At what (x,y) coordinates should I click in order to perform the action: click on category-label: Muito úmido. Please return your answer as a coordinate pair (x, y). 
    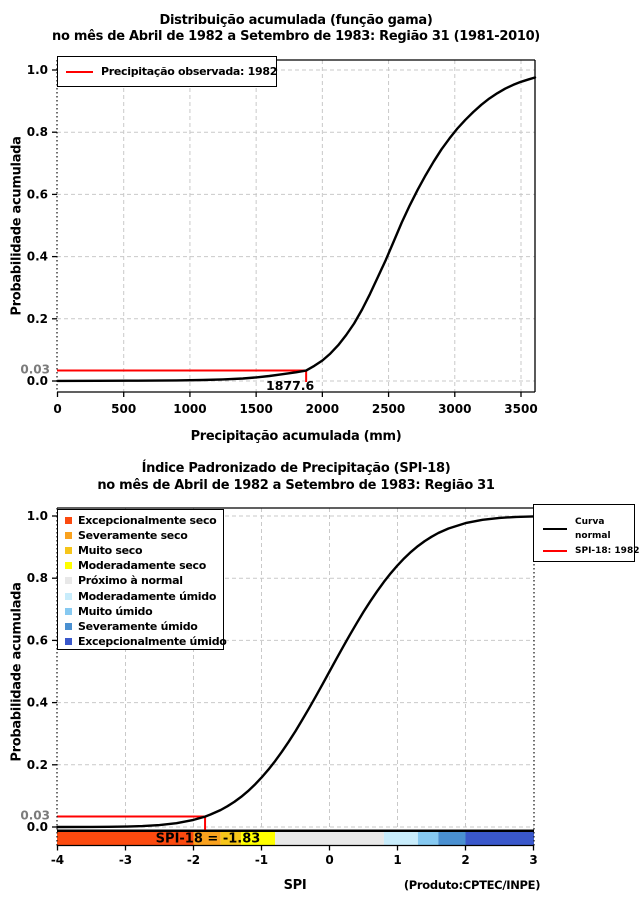
    Looking at the image, I should click on (115, 611).